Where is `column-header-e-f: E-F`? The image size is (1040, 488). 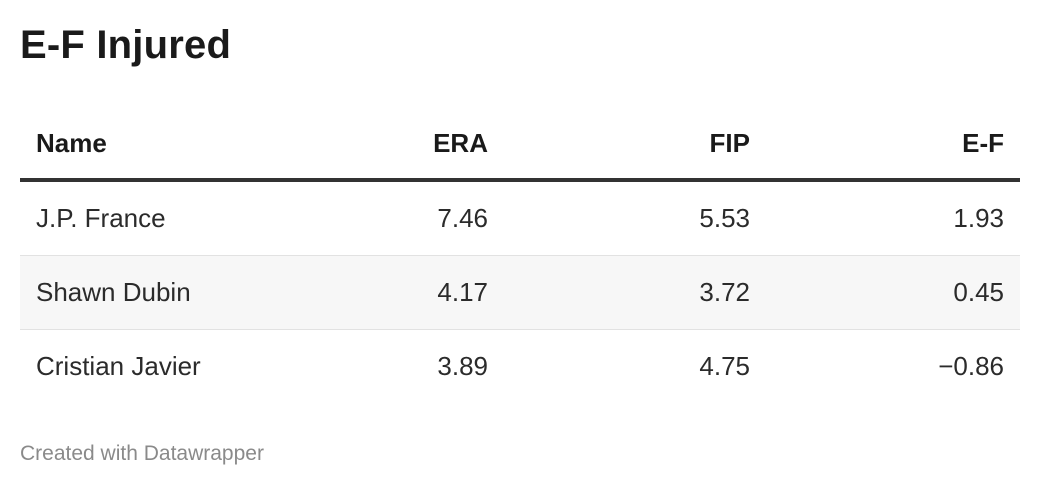 column-header-e-f: E-F is located at coordinates (893, 145).